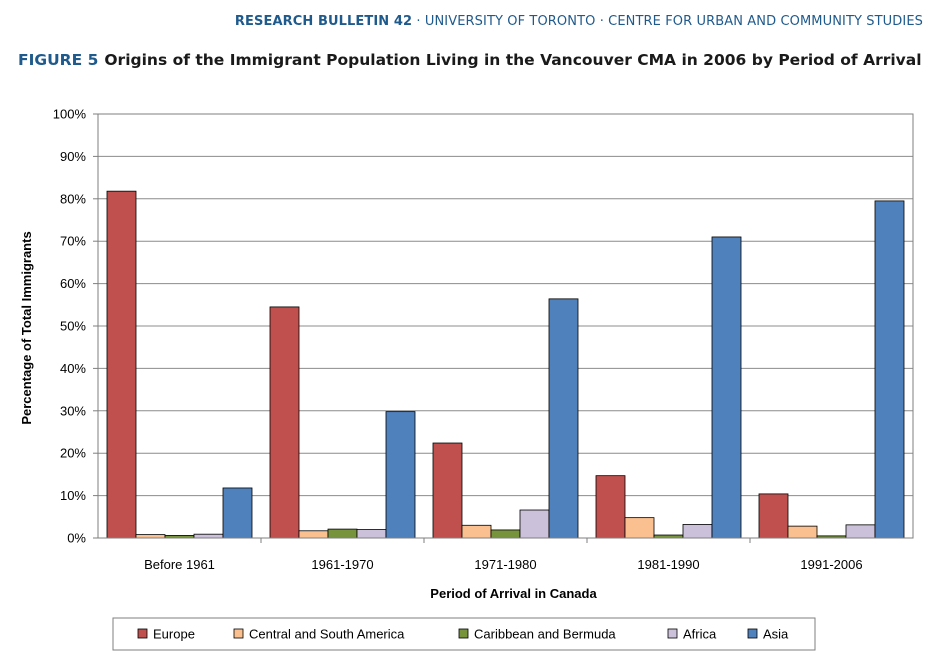  What do you see at coordinates (323, 21) in the screenshot?
I see `bulletin-label: RESEARCH BULLETIN 42` at bounding box center [323, 21].